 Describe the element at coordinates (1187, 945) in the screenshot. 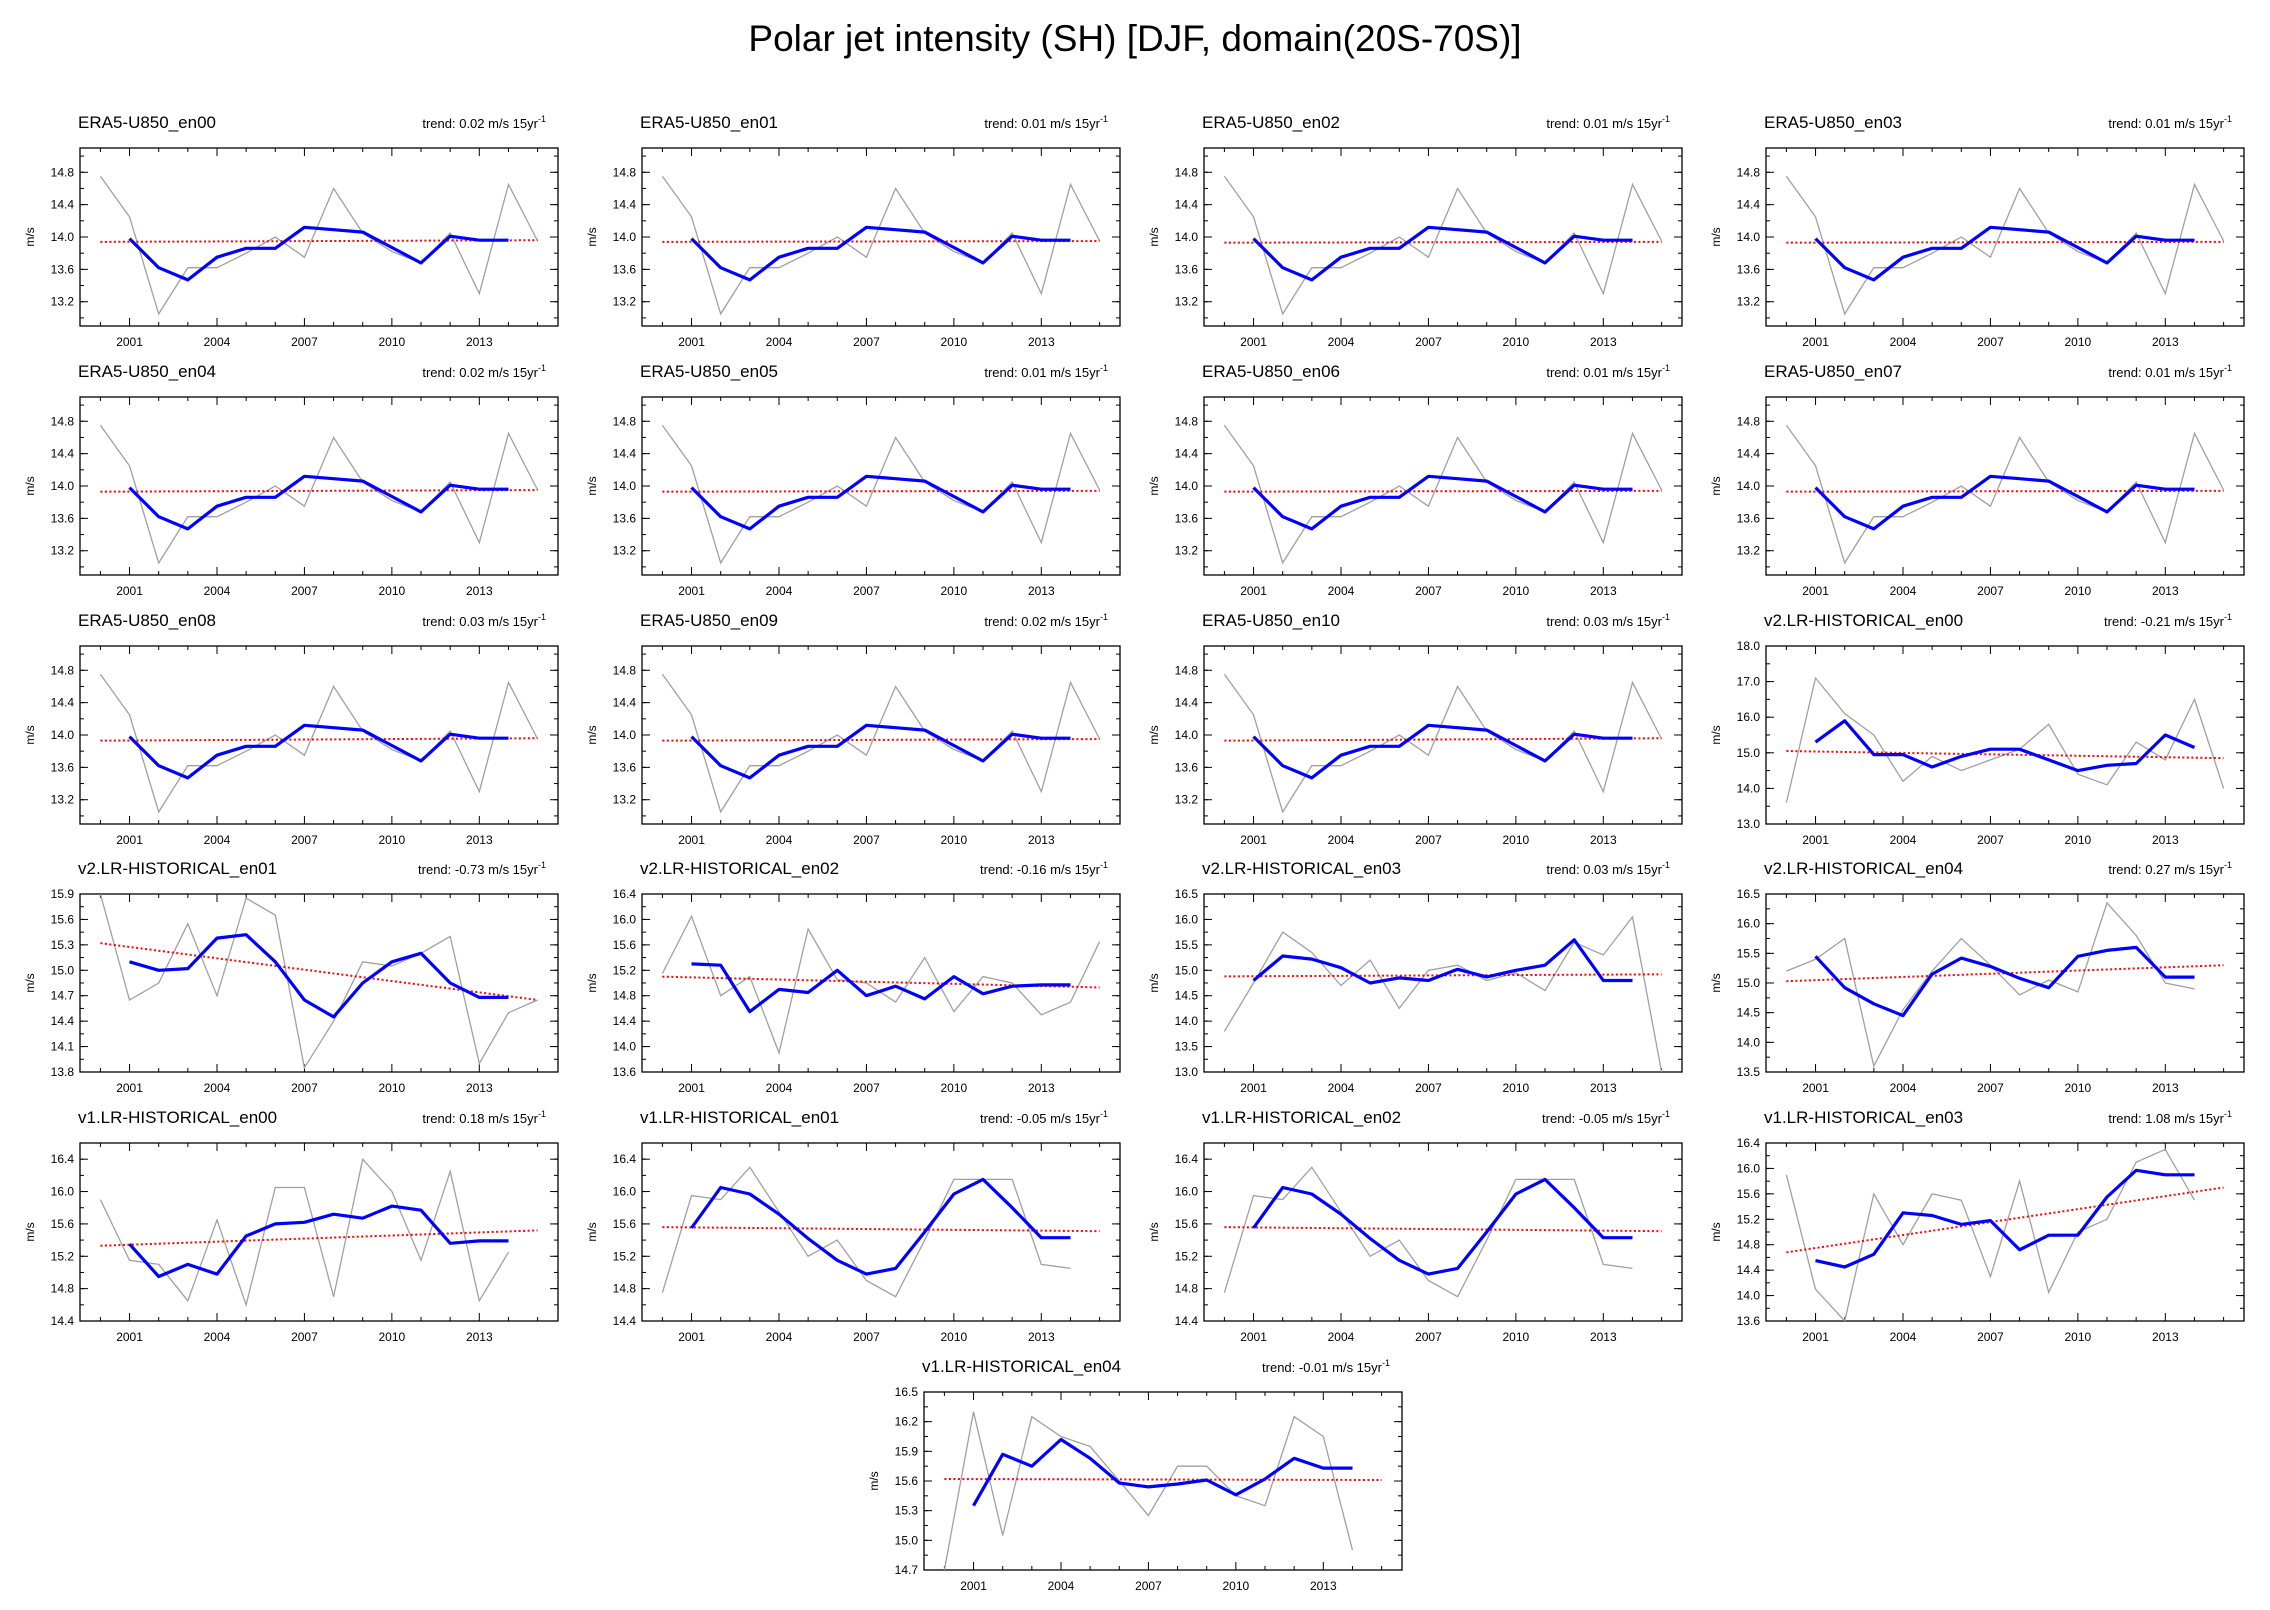

I see `y-tick-label: 15.5` at that location.